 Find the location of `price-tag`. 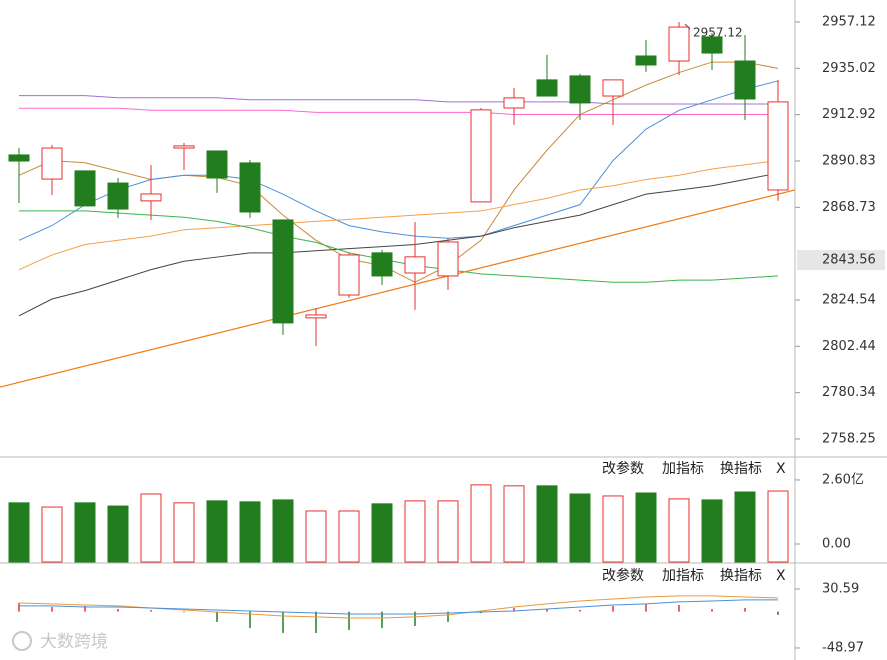

price-tag is located at coordinates (841, 260).